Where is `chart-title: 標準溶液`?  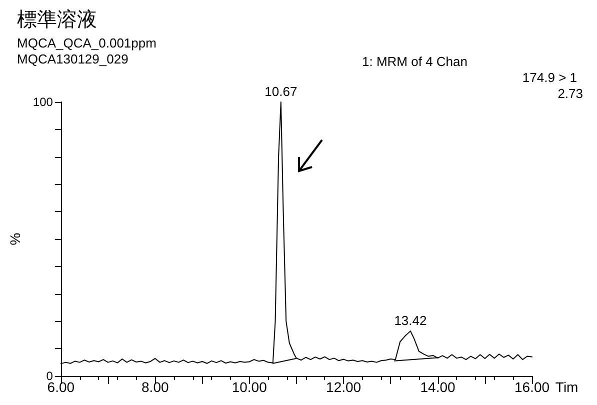
chart-title: 標準溶液 is located at coordinates (57, 19).